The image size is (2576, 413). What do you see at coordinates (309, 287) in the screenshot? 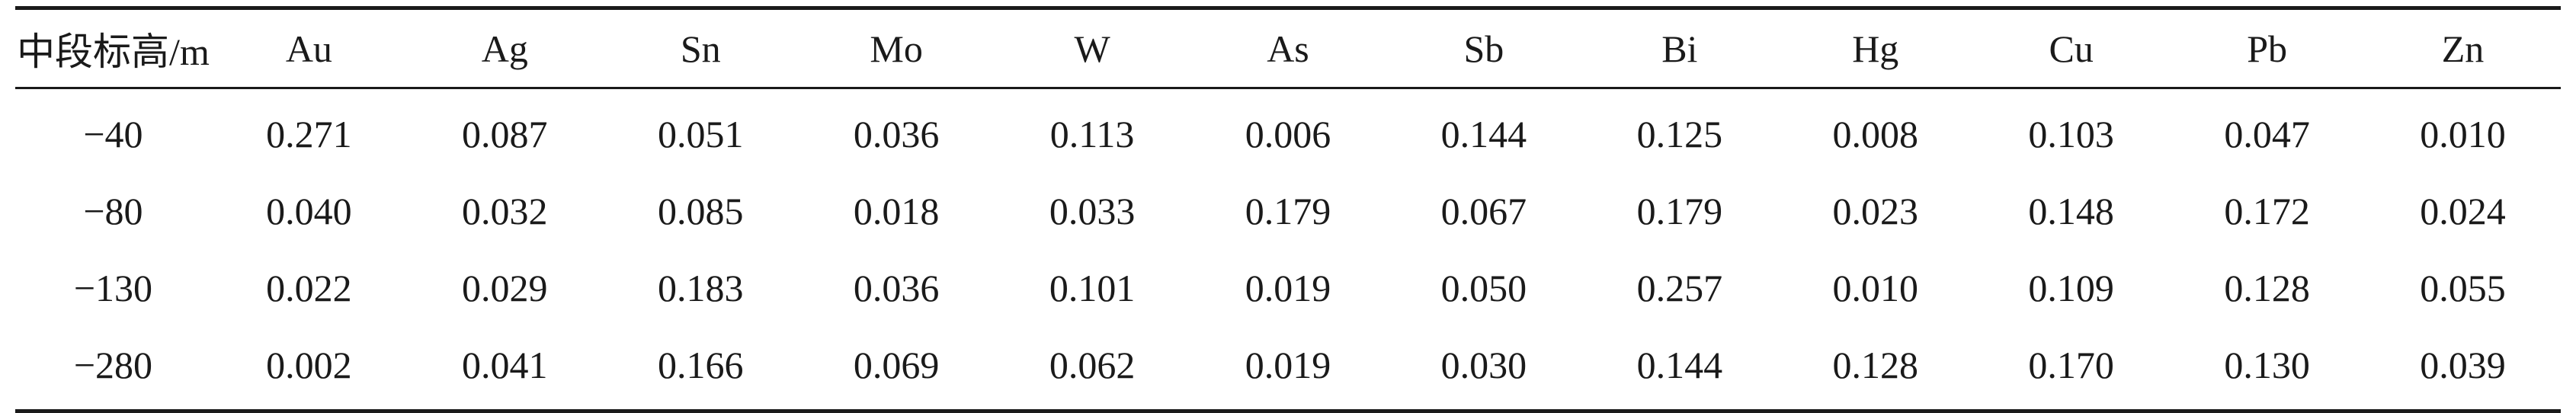
I see `table-cell: 0.022` at bounding box center [309, 287].